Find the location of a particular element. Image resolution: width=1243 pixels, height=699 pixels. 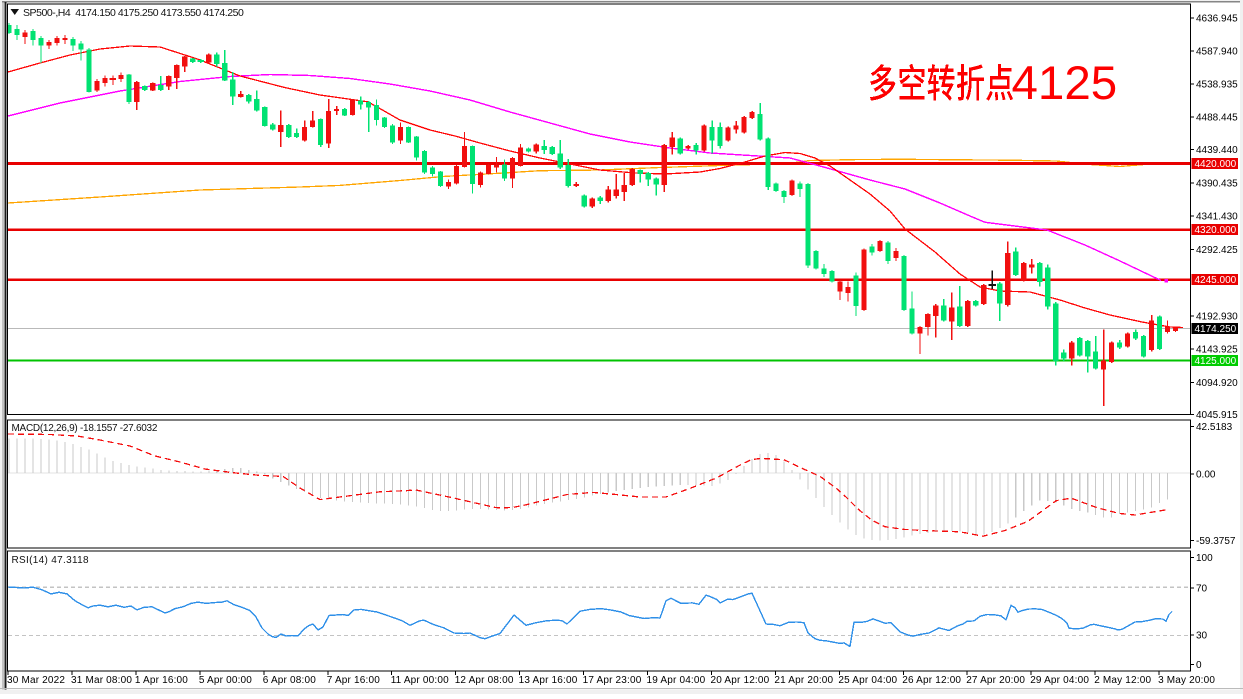

svg-text: 3 May 20:00 is located at coordinates (1186, 680).